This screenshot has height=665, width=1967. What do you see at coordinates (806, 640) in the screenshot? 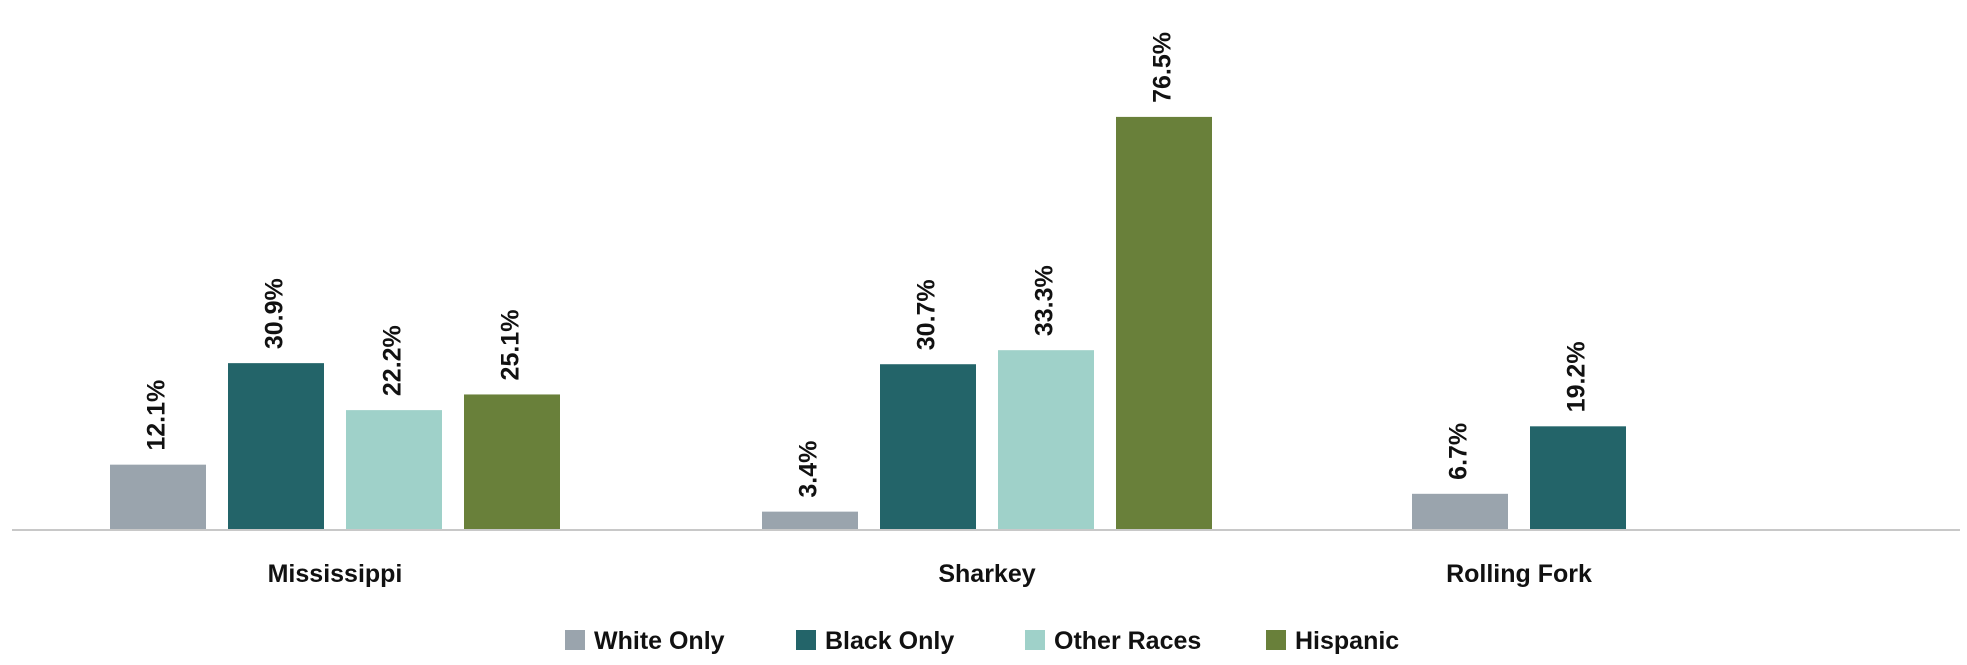
I see `legend-swatch-black-only` at bounding box center [806, 640].